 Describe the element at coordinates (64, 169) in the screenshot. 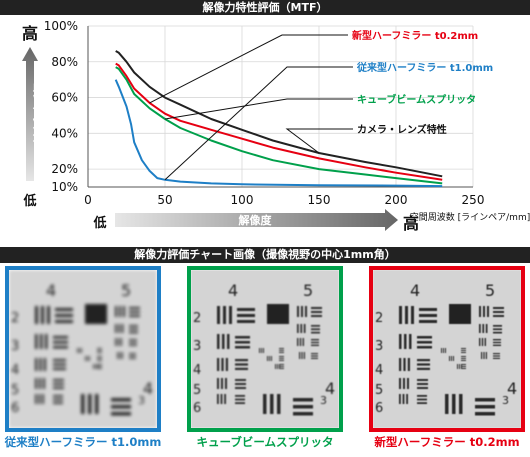

I see `y-tick-label: 20%` at that location.